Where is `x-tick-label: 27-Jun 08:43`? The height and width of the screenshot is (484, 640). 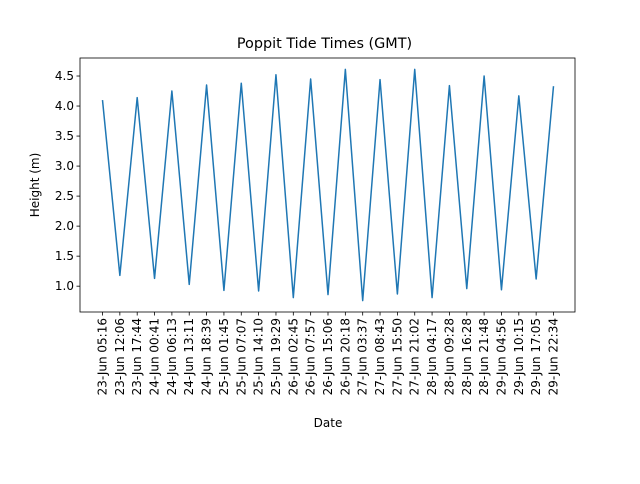
x-tick-label: 27-Jun 08:43 is located at coordinates (380, 356).